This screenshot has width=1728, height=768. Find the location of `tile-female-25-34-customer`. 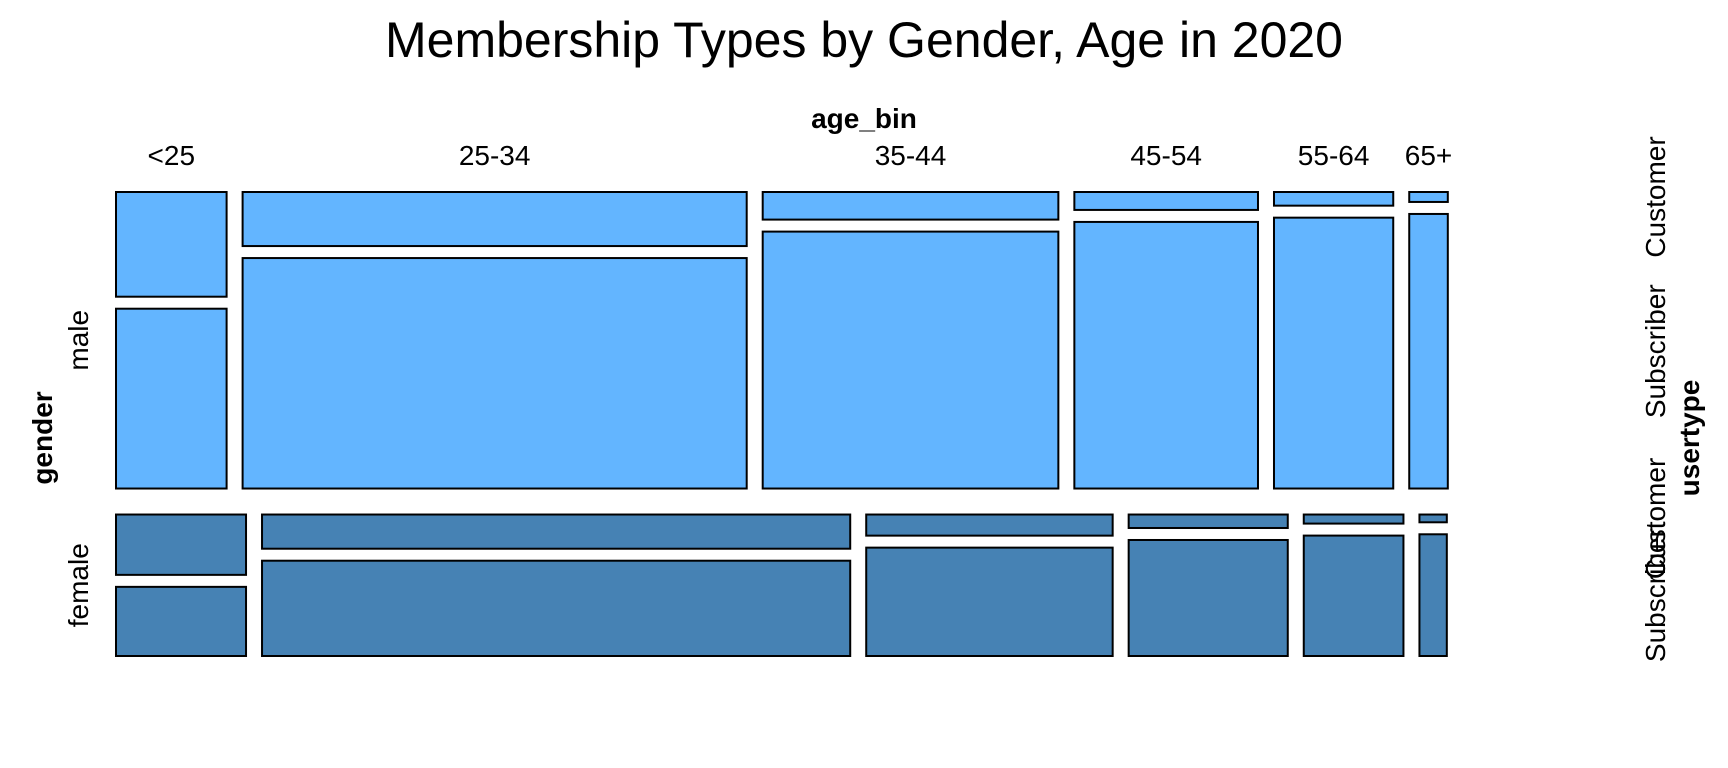

tile-female-25-34-customer is located at coordinates (556, 531).